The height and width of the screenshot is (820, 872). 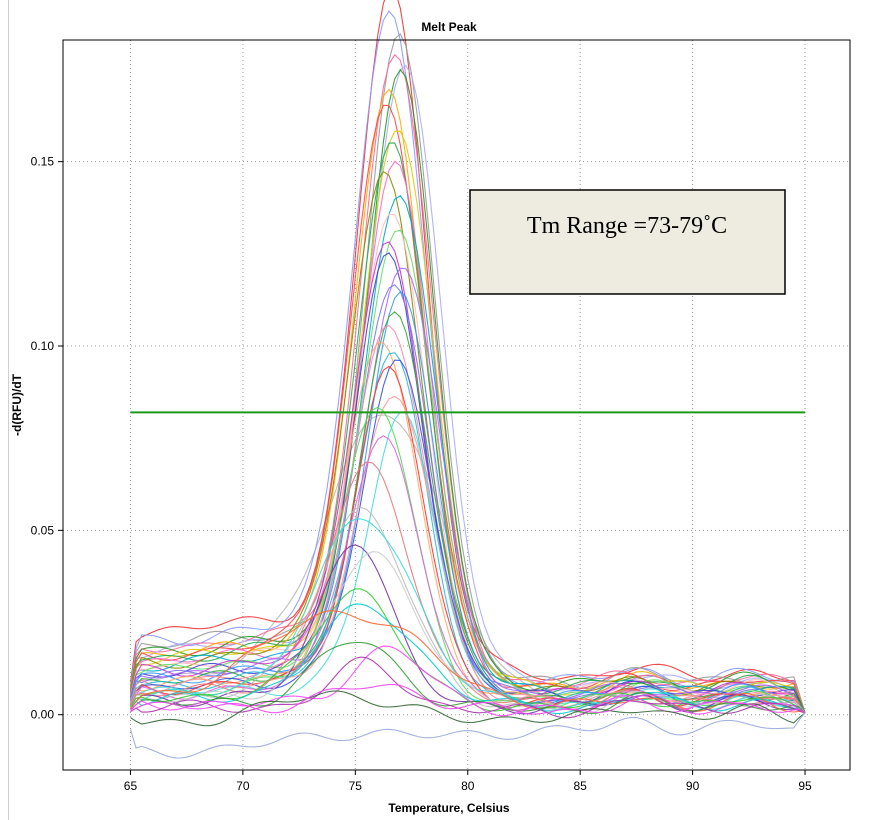 I want to click on y-tick-label-2: 0.10, so click(x=43, y=346).